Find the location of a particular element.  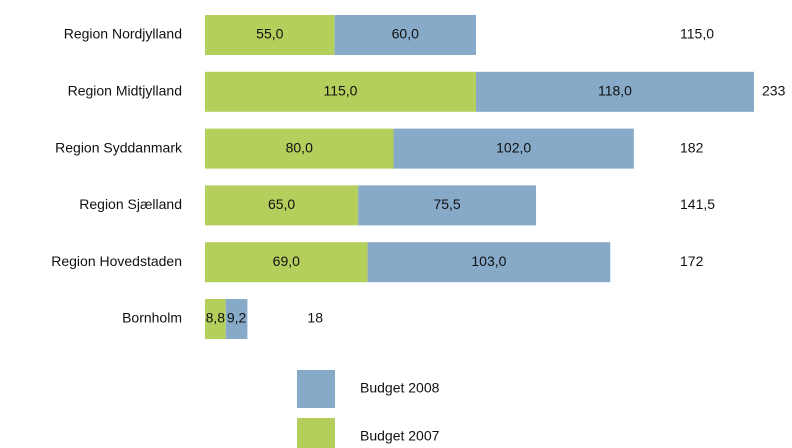

total-label: 141,5 is located at coordinates (697, 204).